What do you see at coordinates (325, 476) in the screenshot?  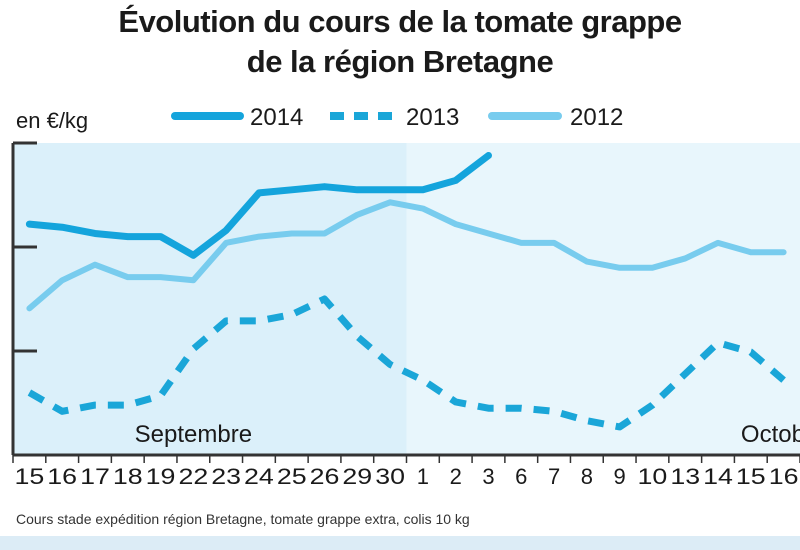 I see `x-tick-label: 26` at bounding box center [325, 476].